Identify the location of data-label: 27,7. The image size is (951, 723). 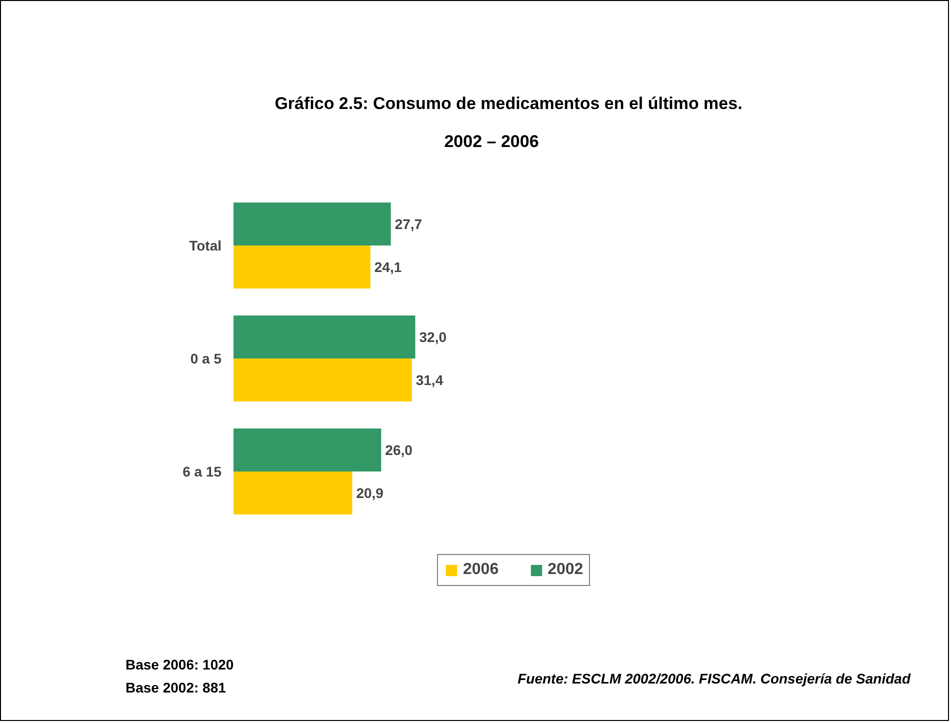
(408, 224).